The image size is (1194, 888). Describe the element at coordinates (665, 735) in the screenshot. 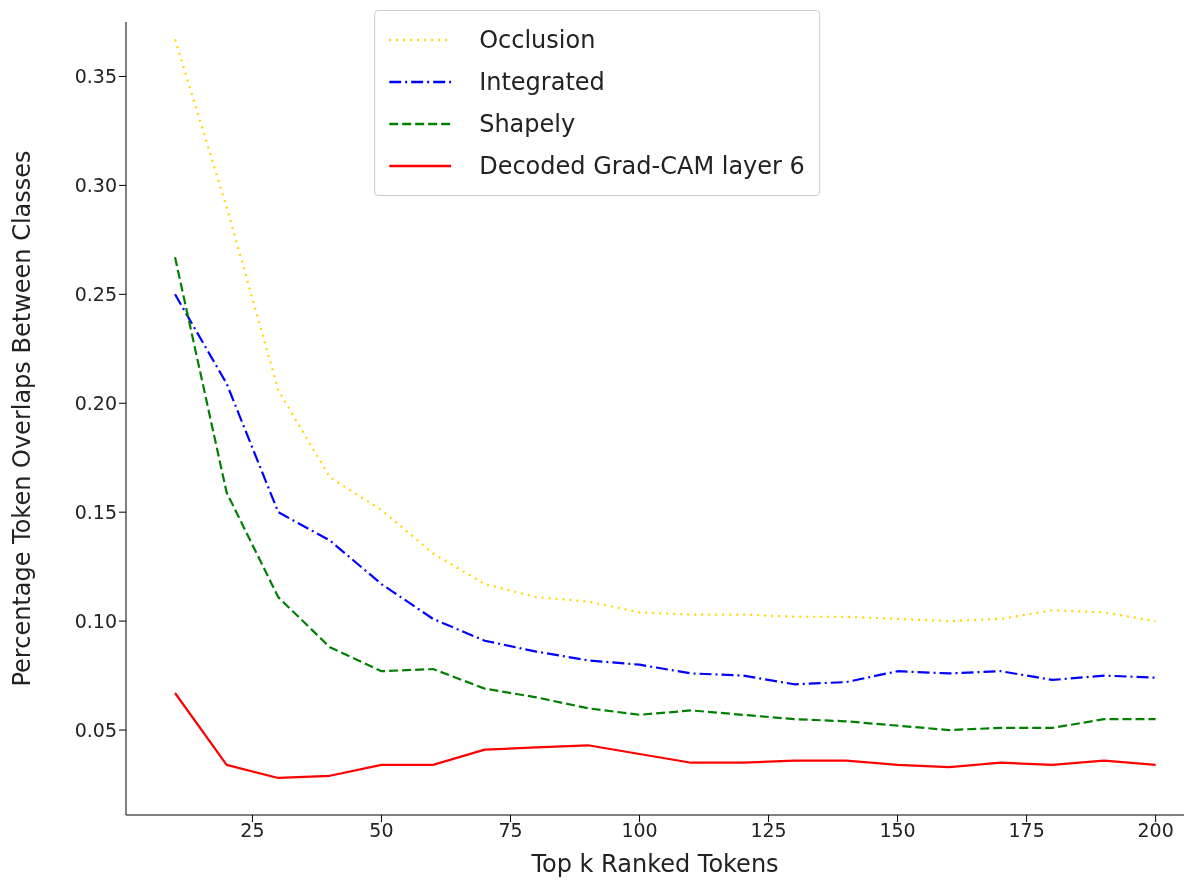

I see `line-series` at that location.